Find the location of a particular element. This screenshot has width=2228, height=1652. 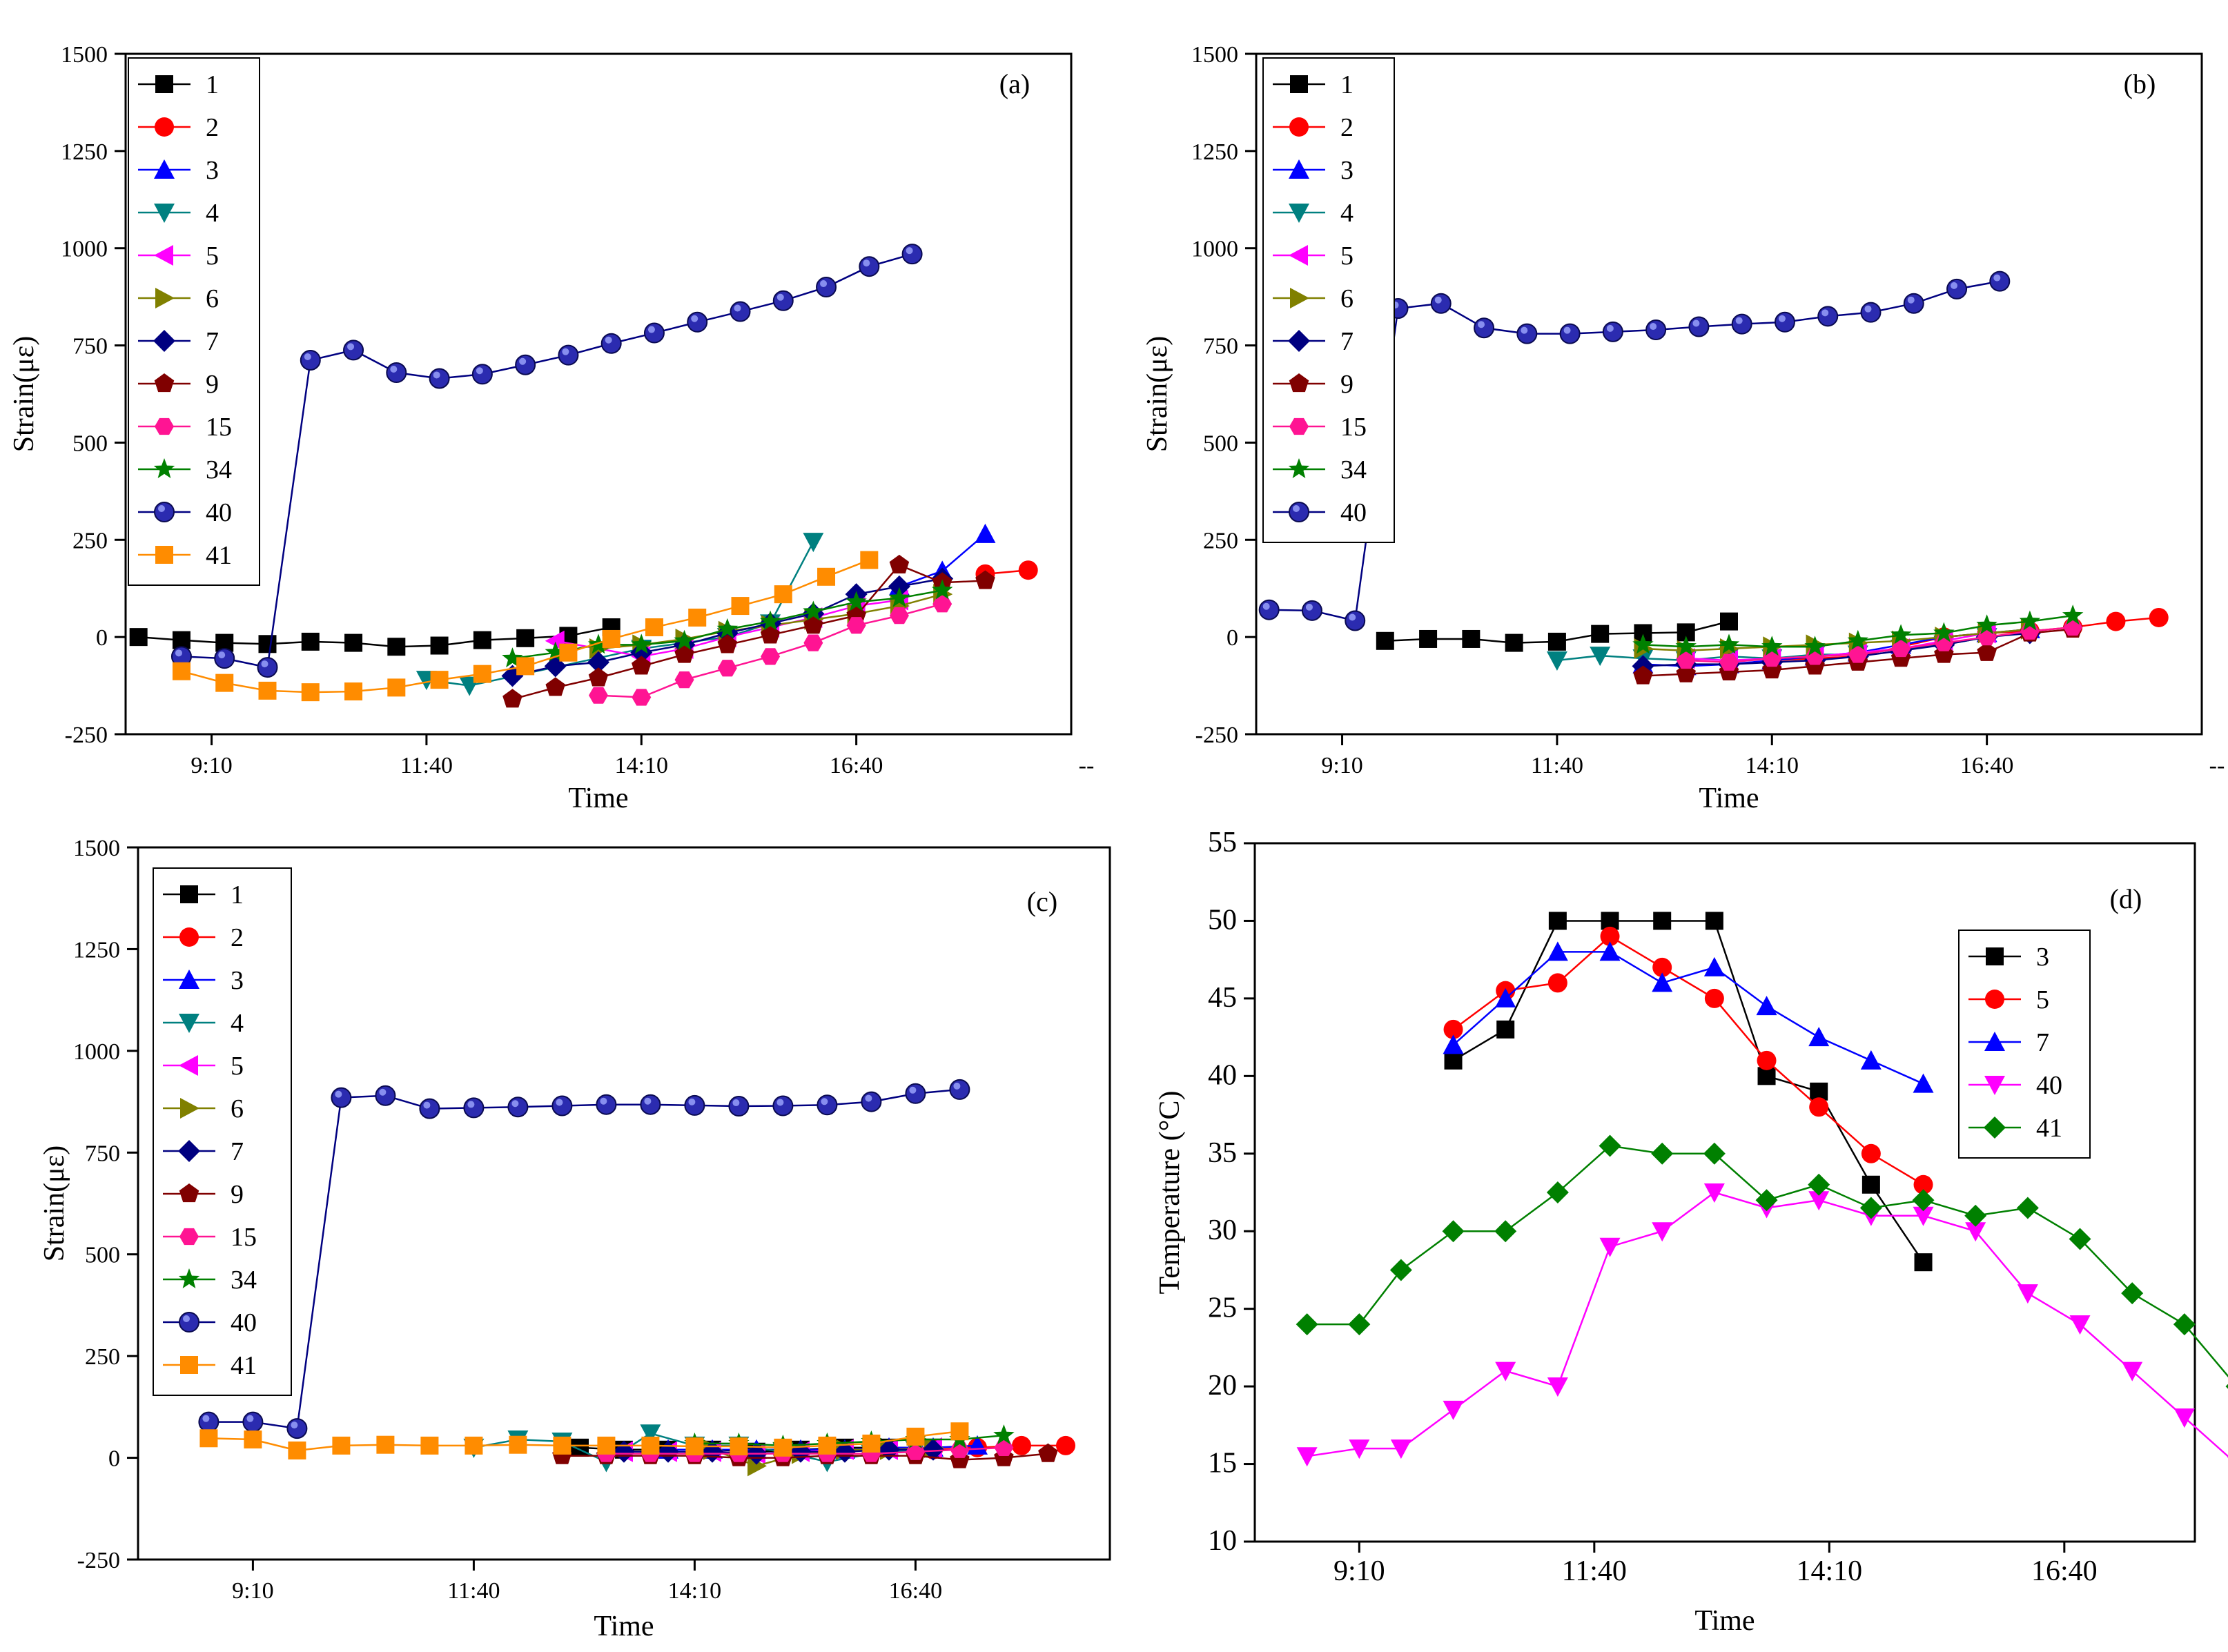

legend-label: 15 is located at coordinates (219, 427).